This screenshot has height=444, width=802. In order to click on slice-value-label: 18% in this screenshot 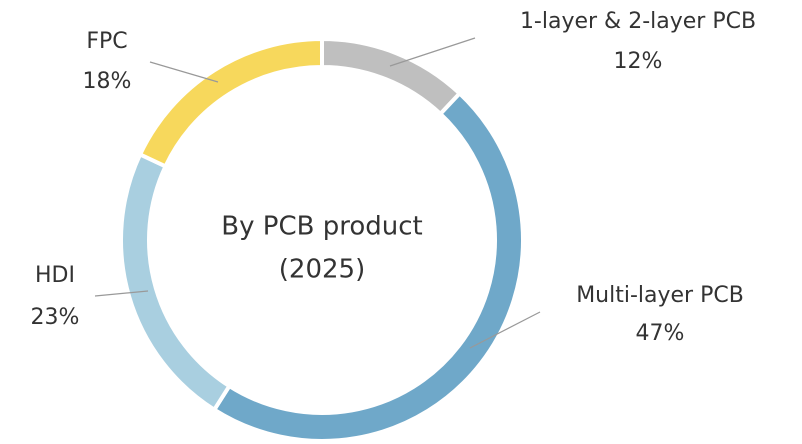, I will do `click(107, 81)`.